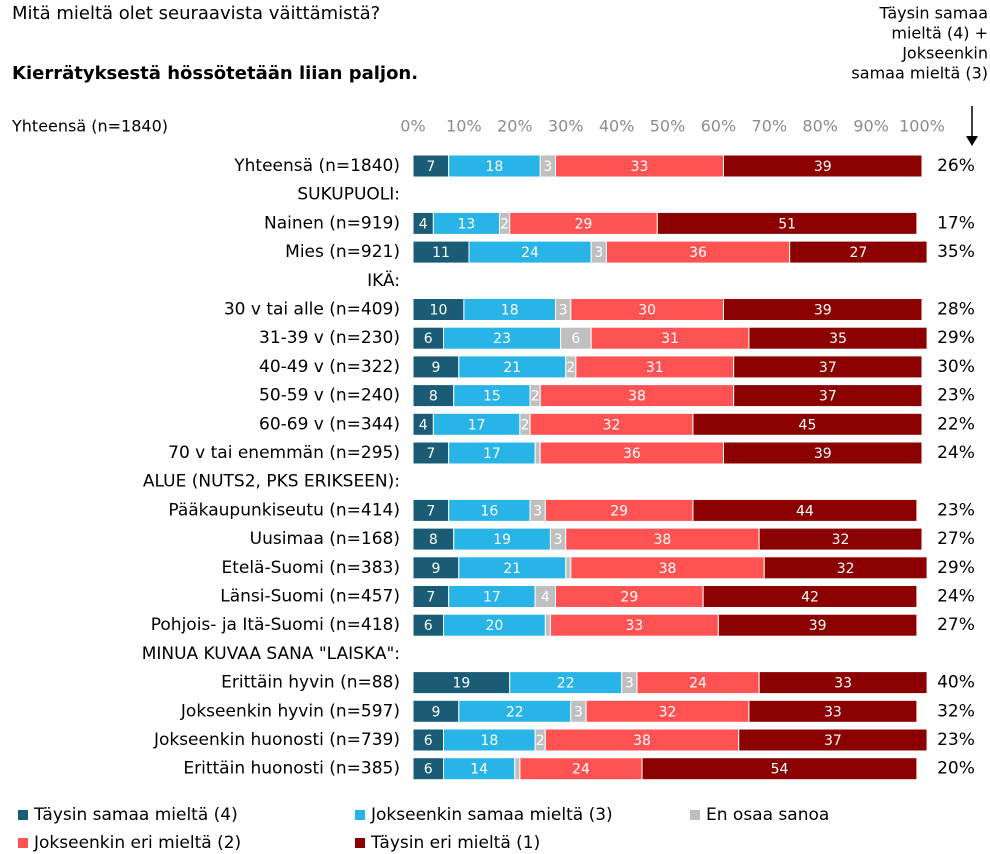  Describe the element at coordinates (284, 510) in the screenshot. I see `category-label: Pääkaupunkiseutu (n=414)` at that location.